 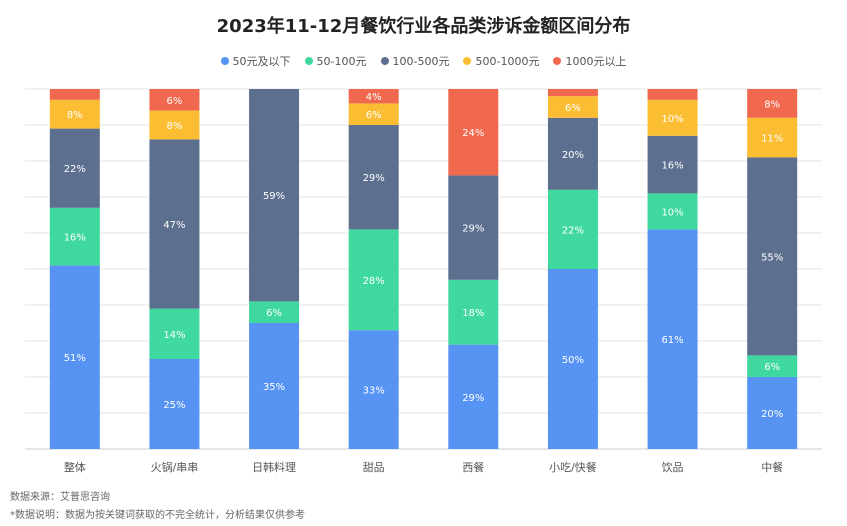 I want to click on legend-item-0: 50元及以下, so click(x=255, y=61).